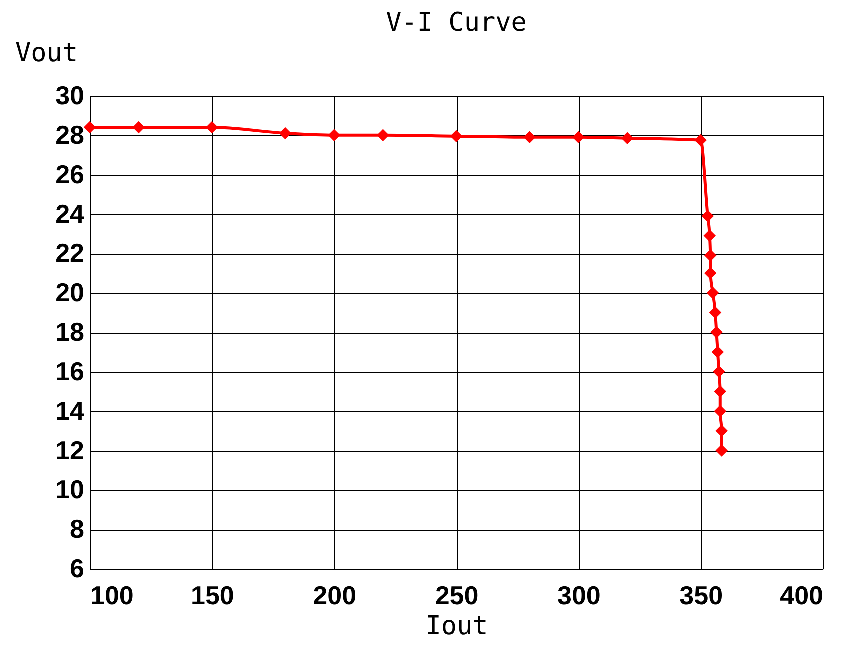 The height and width of the screenshot is (649, 853). Describe the element at coordinates (70, 332) in the screenshot. I see `y-tick-label: 18` at that location.